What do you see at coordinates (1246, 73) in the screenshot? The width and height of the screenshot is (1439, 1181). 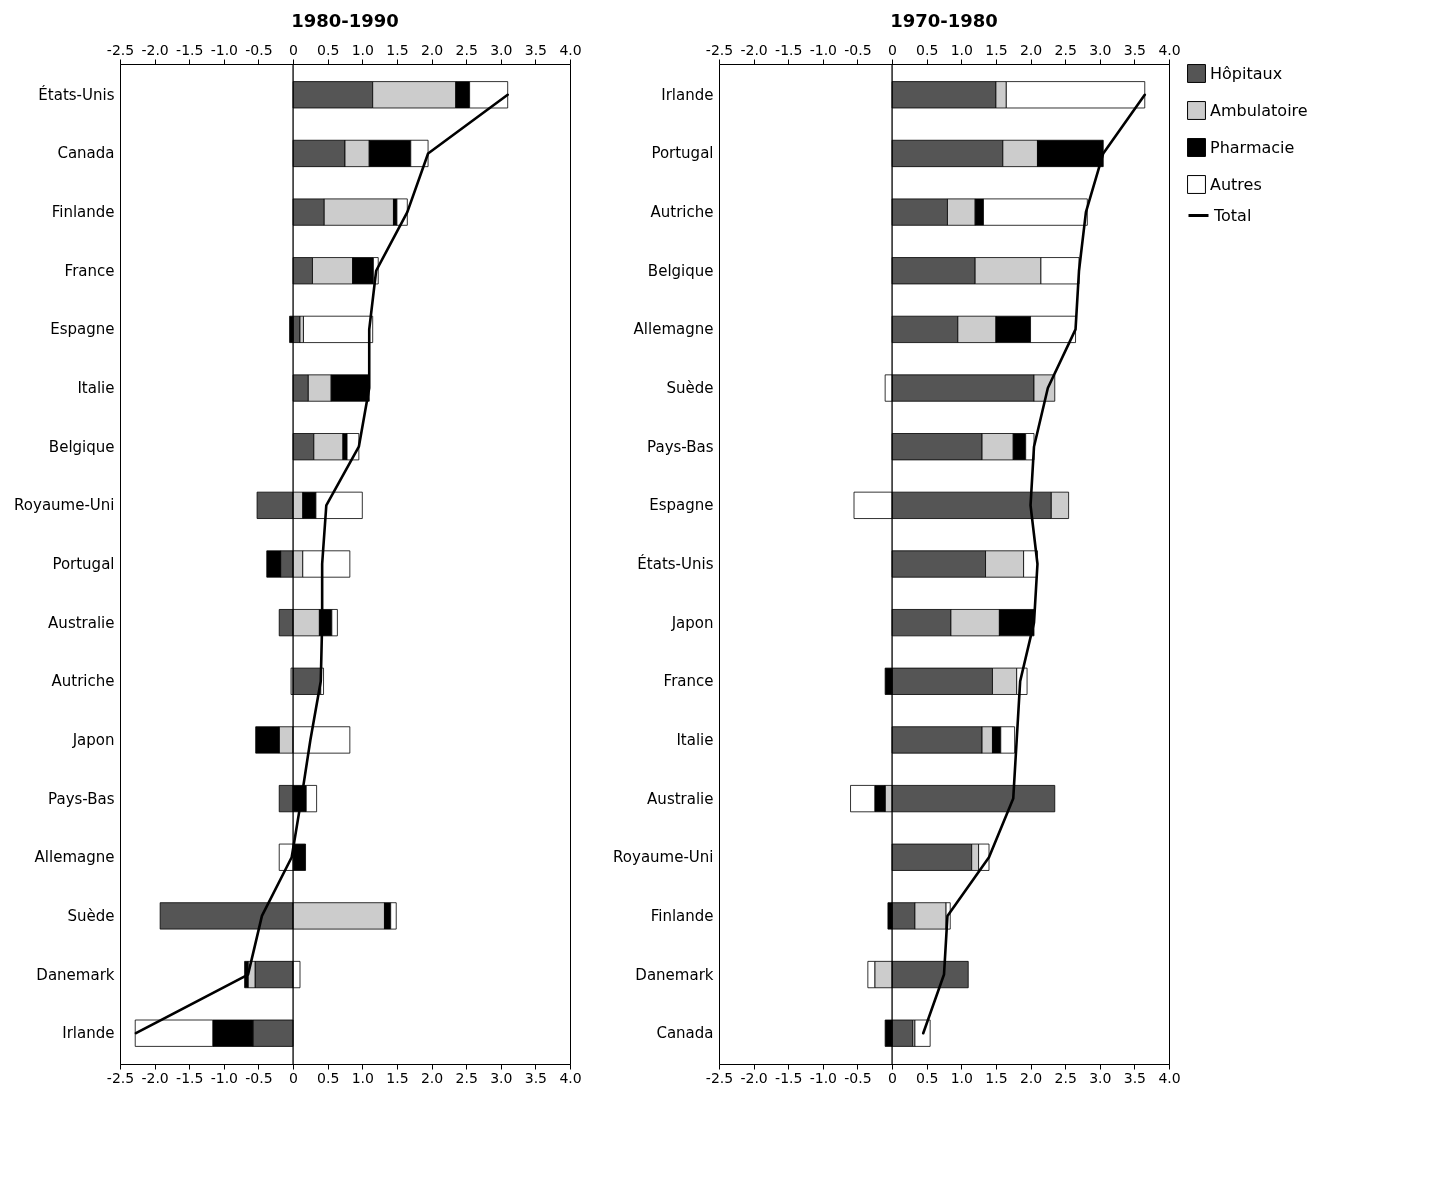 I see `legend-label: Hôpitaux` at bounding box center [1246, 73].